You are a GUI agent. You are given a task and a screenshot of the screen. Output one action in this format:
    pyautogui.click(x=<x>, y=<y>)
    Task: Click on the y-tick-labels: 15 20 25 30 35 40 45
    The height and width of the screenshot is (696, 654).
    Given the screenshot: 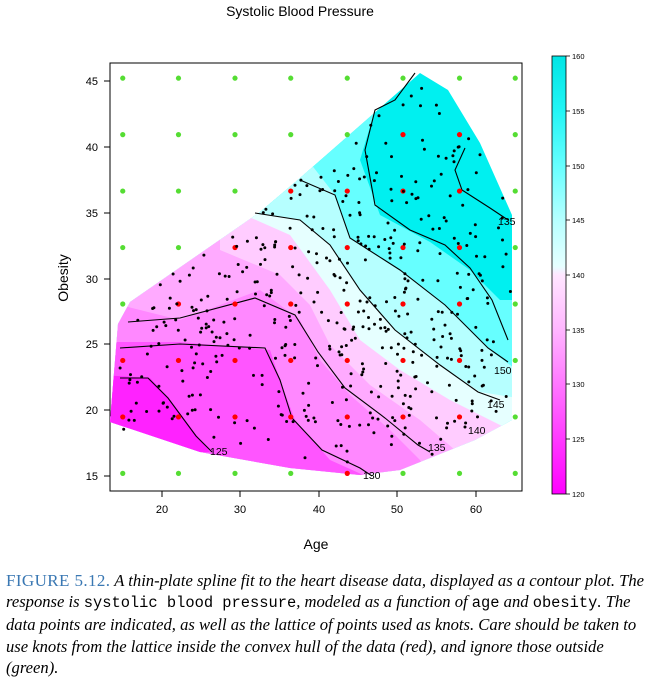 What is the action you would take?
    pyautogui.click(x=92, y=279)
    